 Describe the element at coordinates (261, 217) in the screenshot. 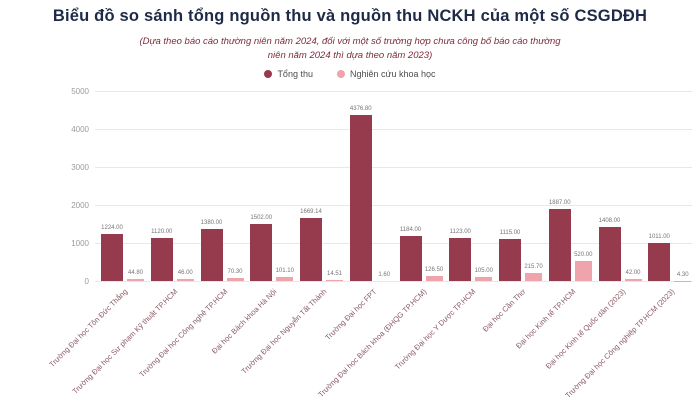

I see `total-revenue-value-label: 1502.00` at that location.